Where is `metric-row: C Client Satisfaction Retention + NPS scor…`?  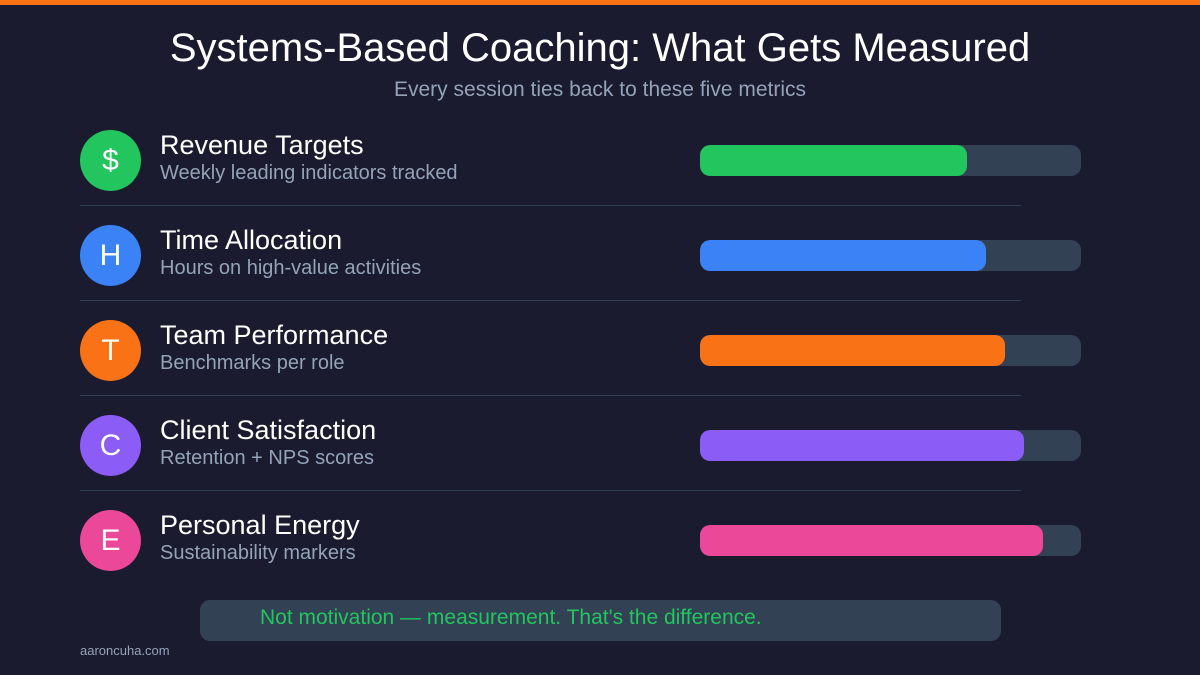 metric-row: C Client Satisfaction Retention + NPS scor… is located at coordinates (590, 470).